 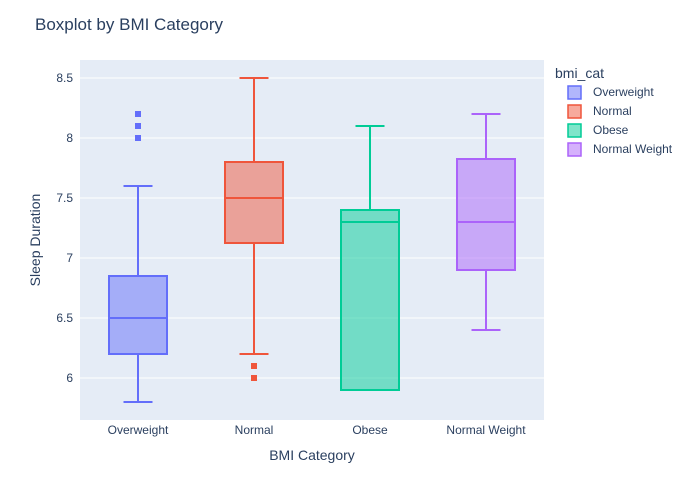 What do you see at coordinates (64, 318) in the screenshot?
I see `y-tick-label: 6.5` at bounding box center [64, 318].